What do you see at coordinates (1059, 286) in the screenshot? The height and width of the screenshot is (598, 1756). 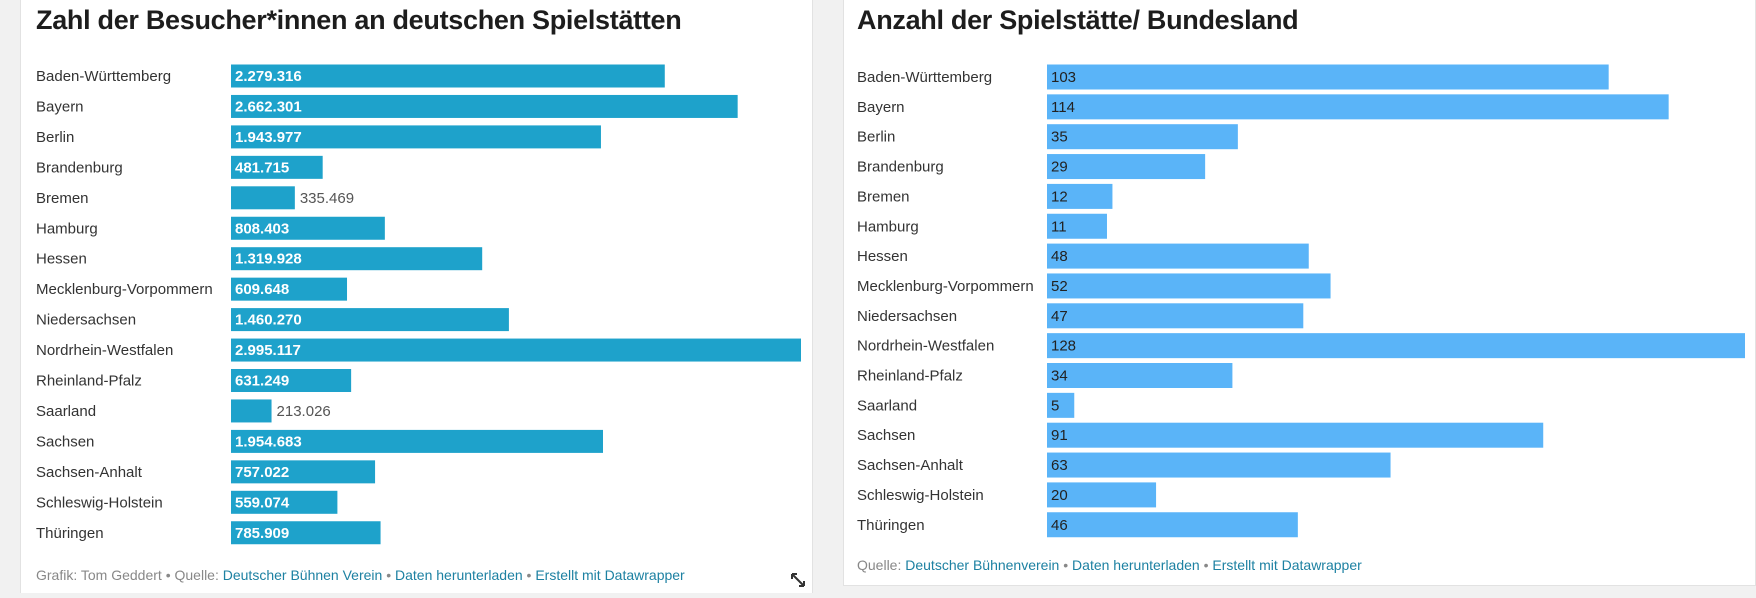 I see `value-label: 52` at bounding box center [1059, 286].